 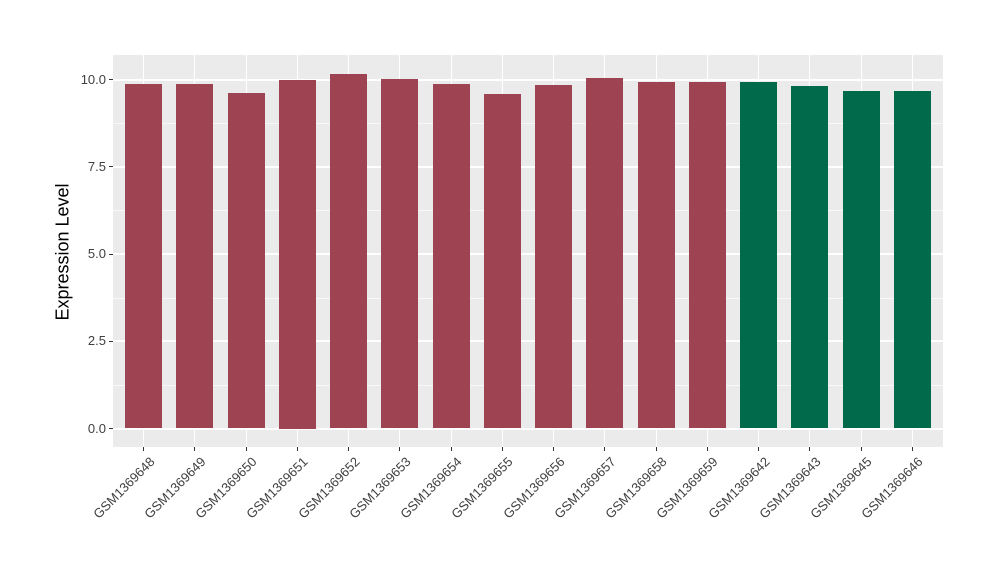 What do you see at coordinates (96, 166) in the screenshot?
I see `y-tick-label: 7.5` at bounding box center [96, 166].